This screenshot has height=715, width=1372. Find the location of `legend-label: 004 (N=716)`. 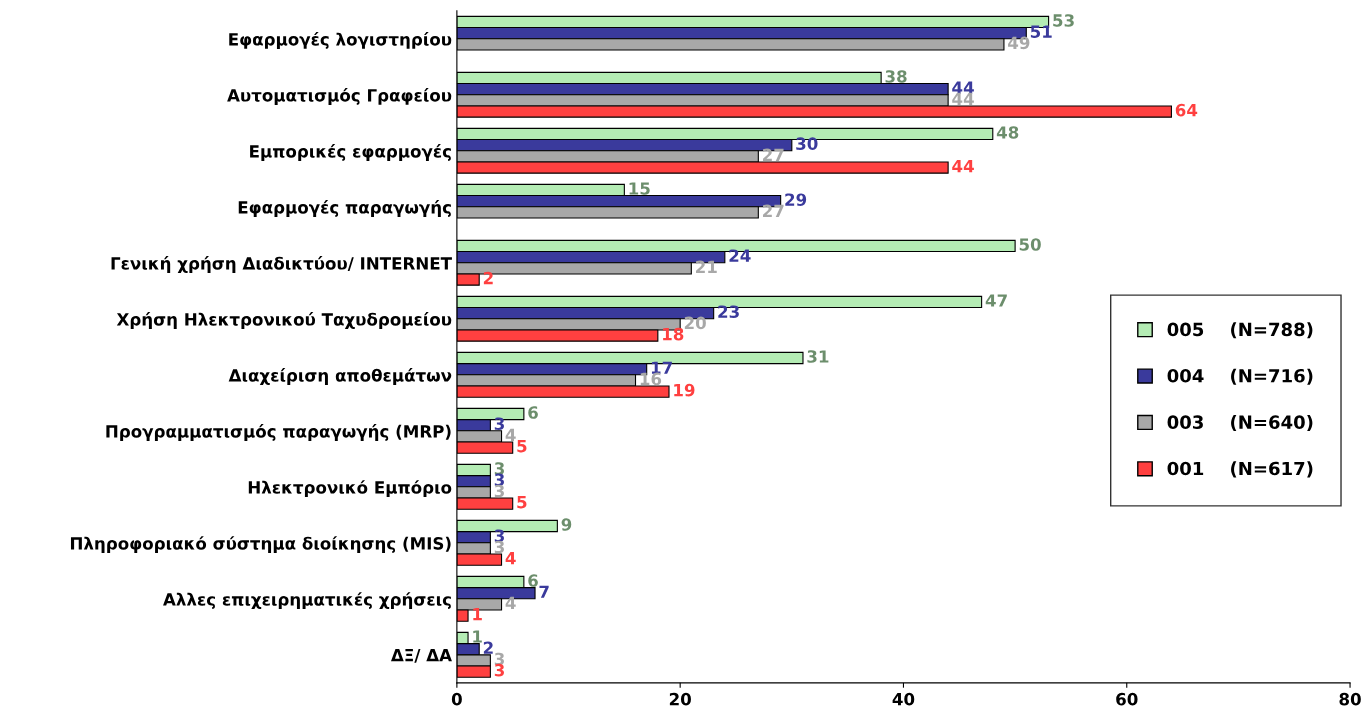

legend-label: 004 (N=716) is located at coordinates (1240, 376).